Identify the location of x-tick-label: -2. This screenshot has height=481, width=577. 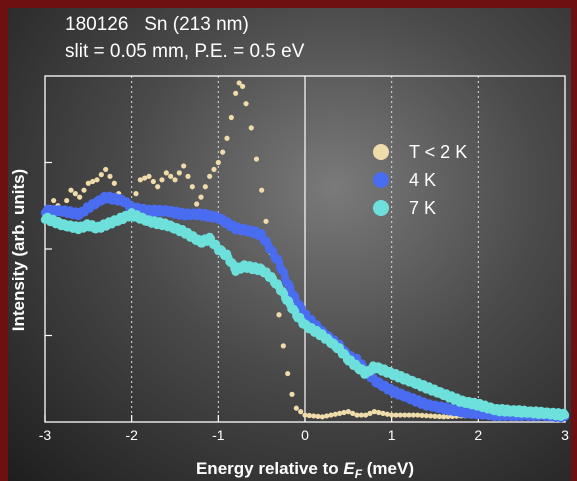
(131, 435).